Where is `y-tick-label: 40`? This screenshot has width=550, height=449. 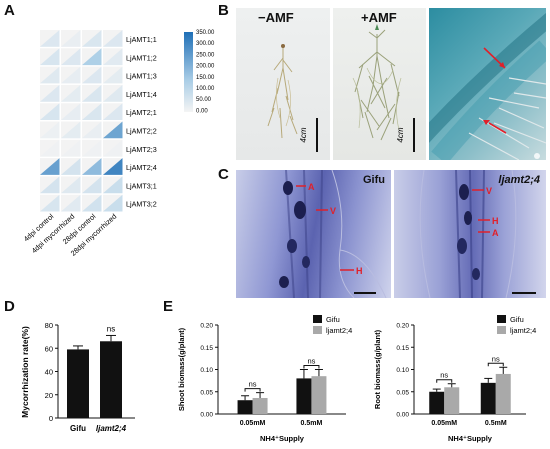
y-tick-label: 40 is located at coordinates (49, 372).